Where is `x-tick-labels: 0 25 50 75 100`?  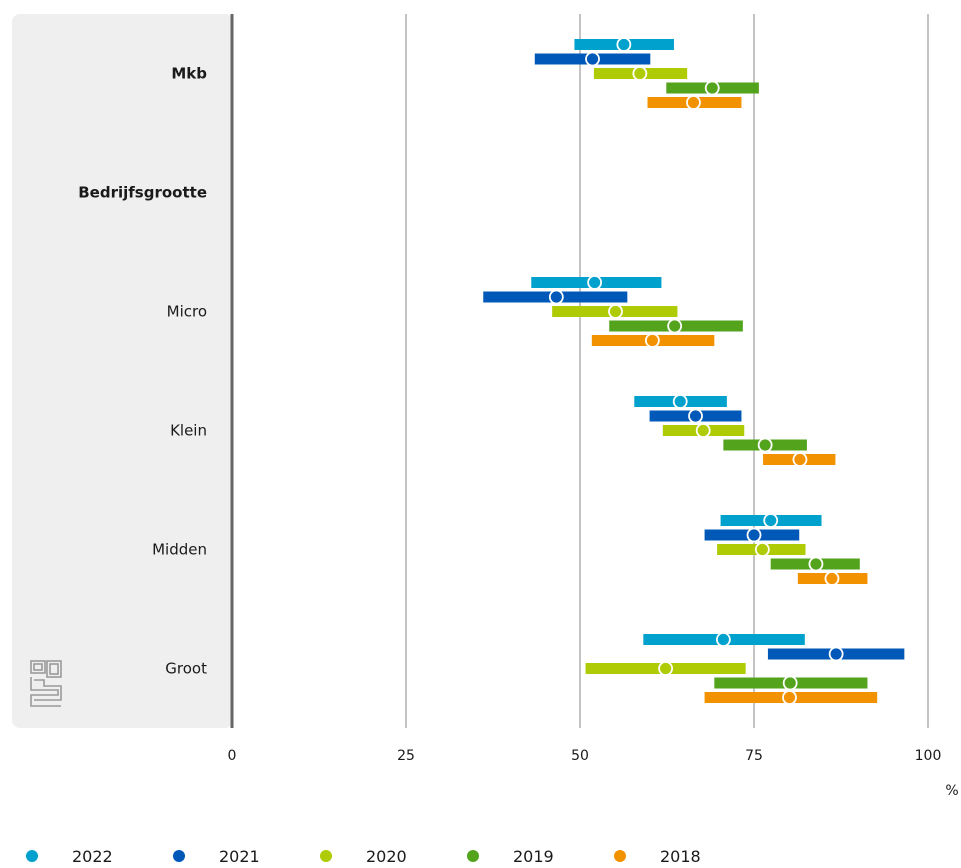
x-tick-labels: 0 25 50 75 100 is located at coordinates (585, 756).